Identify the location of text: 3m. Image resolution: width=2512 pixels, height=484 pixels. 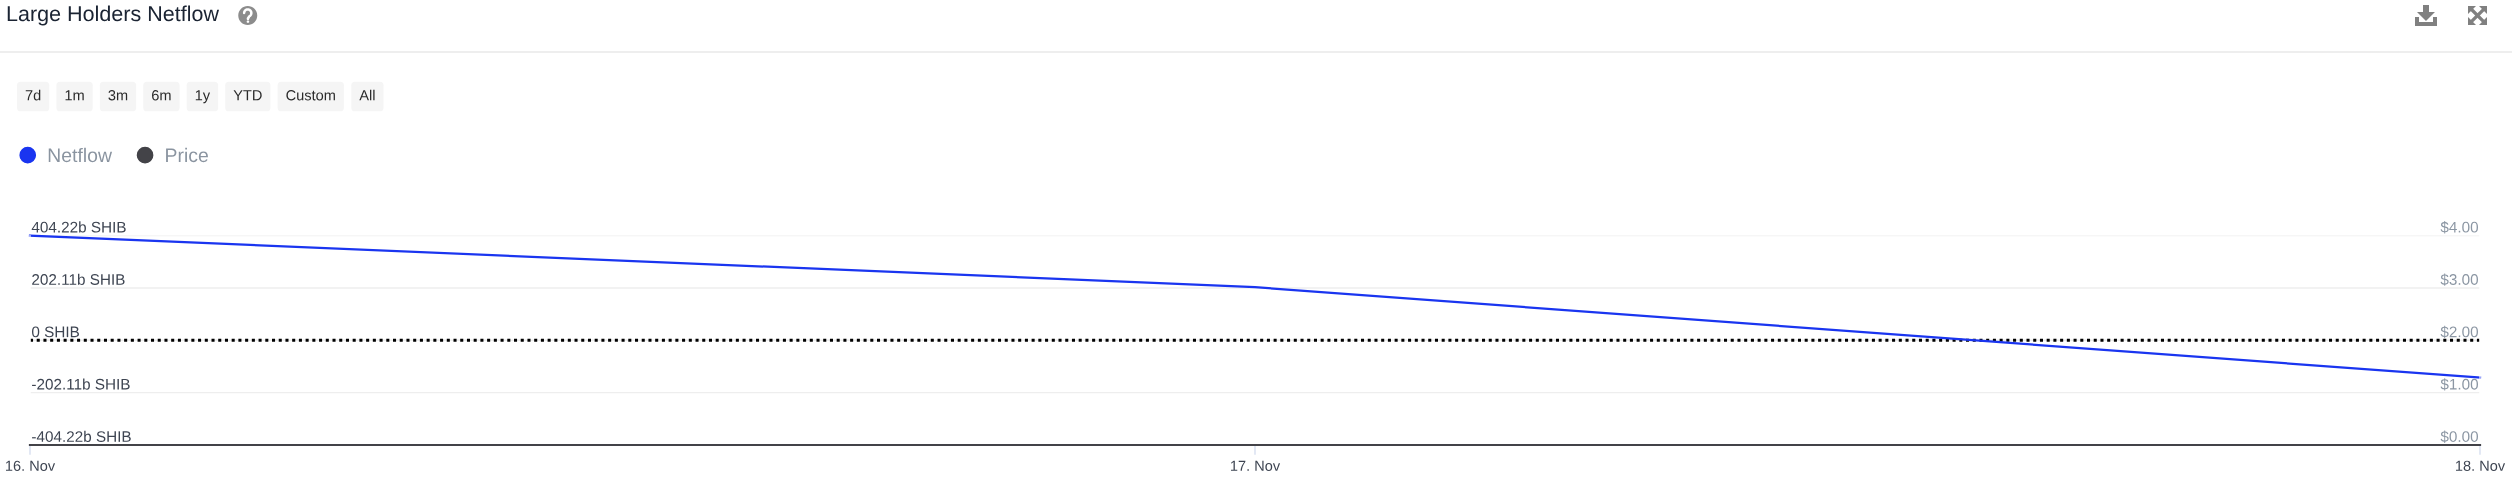
(118, 95).